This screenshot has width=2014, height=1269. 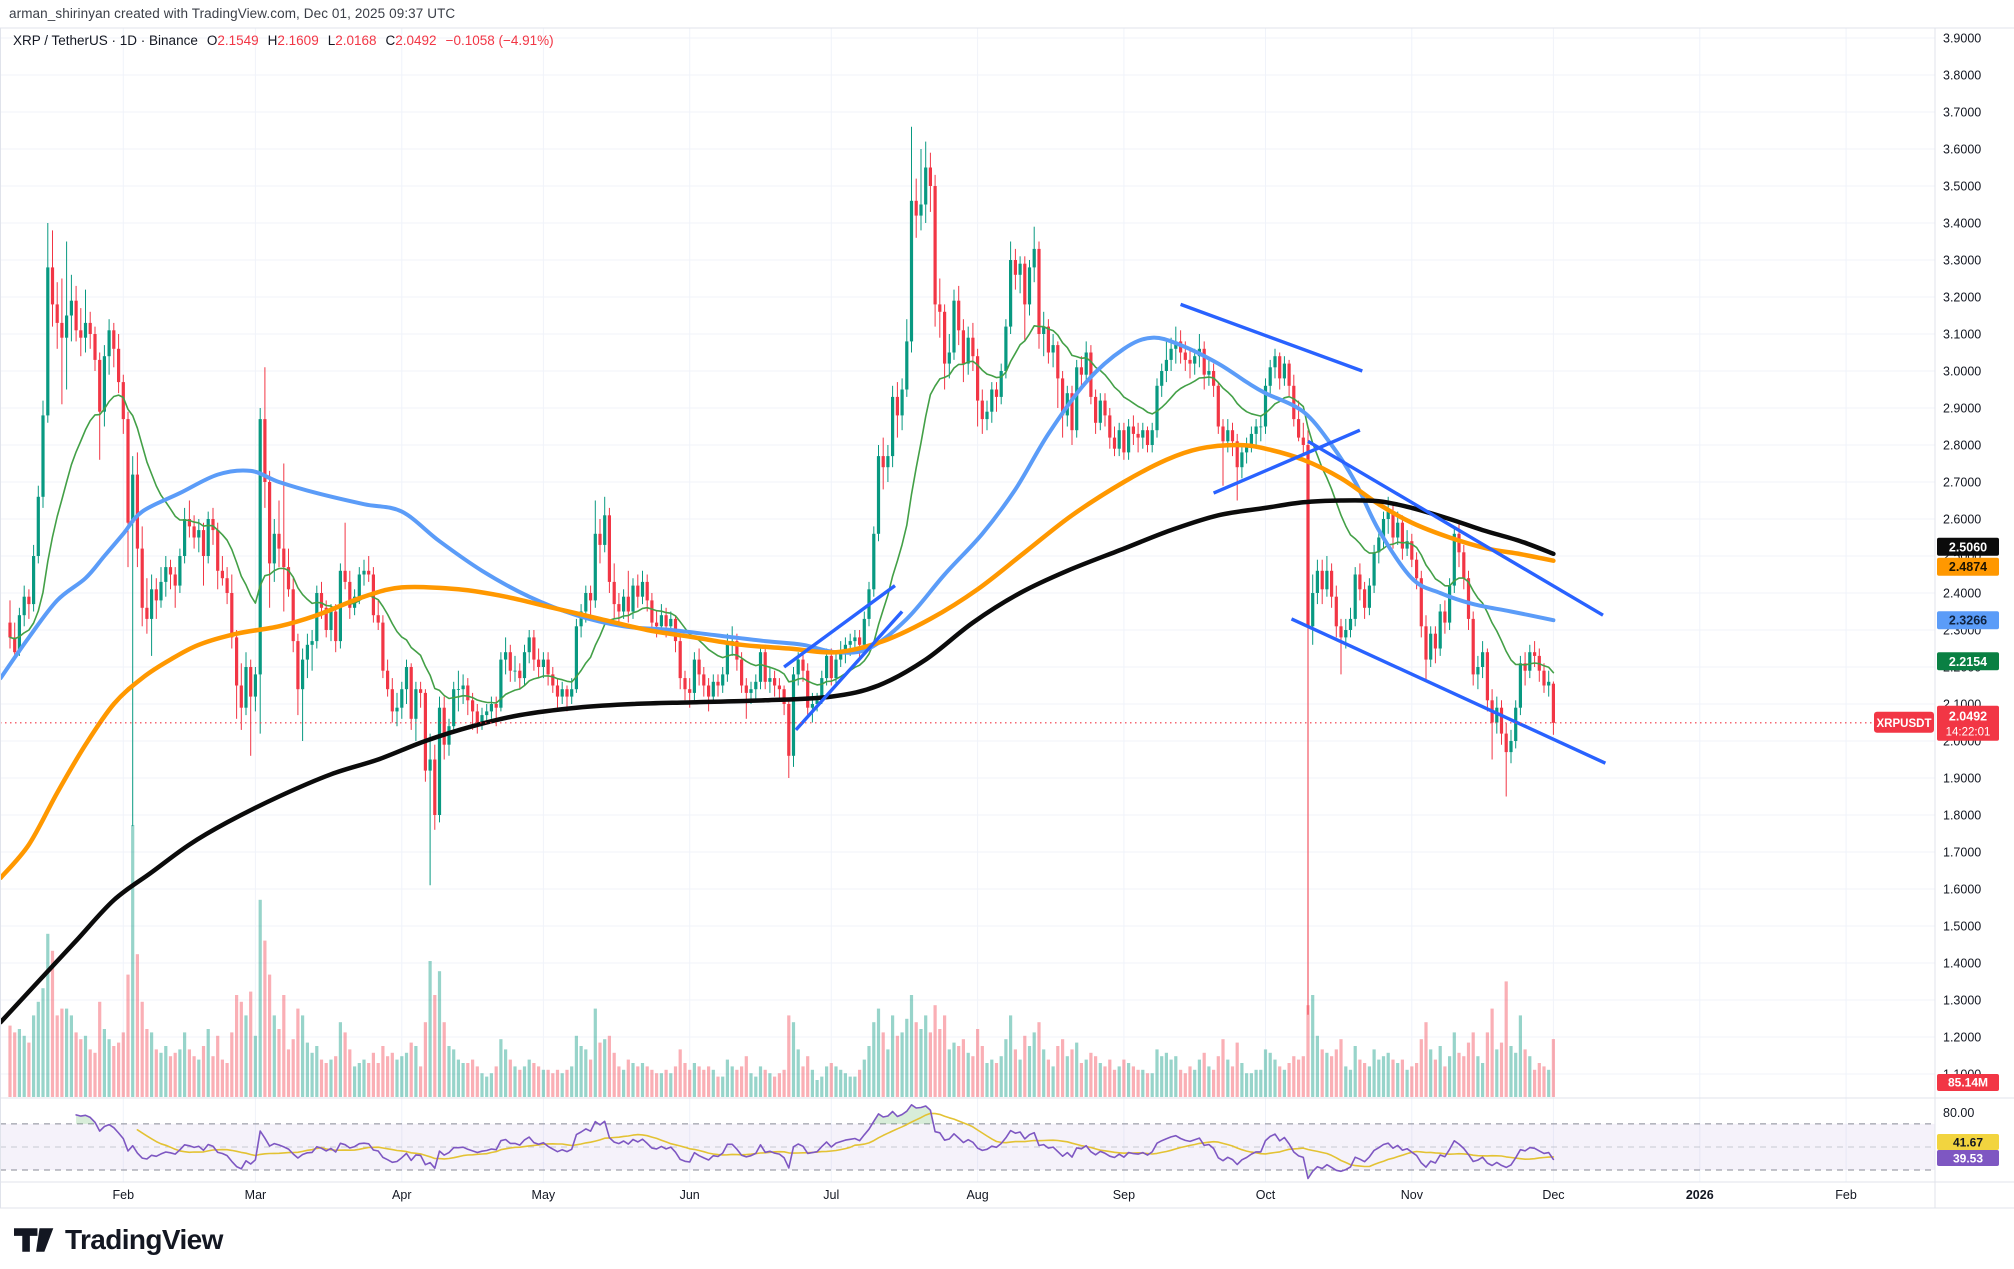 I want to click on svg-text: 3.5000, so click(x=1962, y=187).